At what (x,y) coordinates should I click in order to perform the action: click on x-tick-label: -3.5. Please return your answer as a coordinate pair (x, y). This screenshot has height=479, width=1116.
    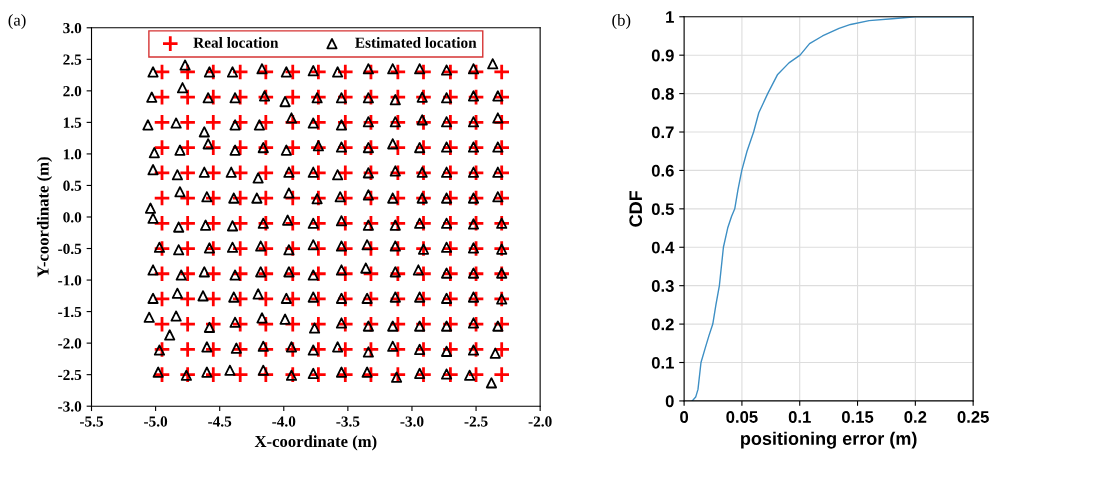
    Looking at the image, I should click on (348, 421).